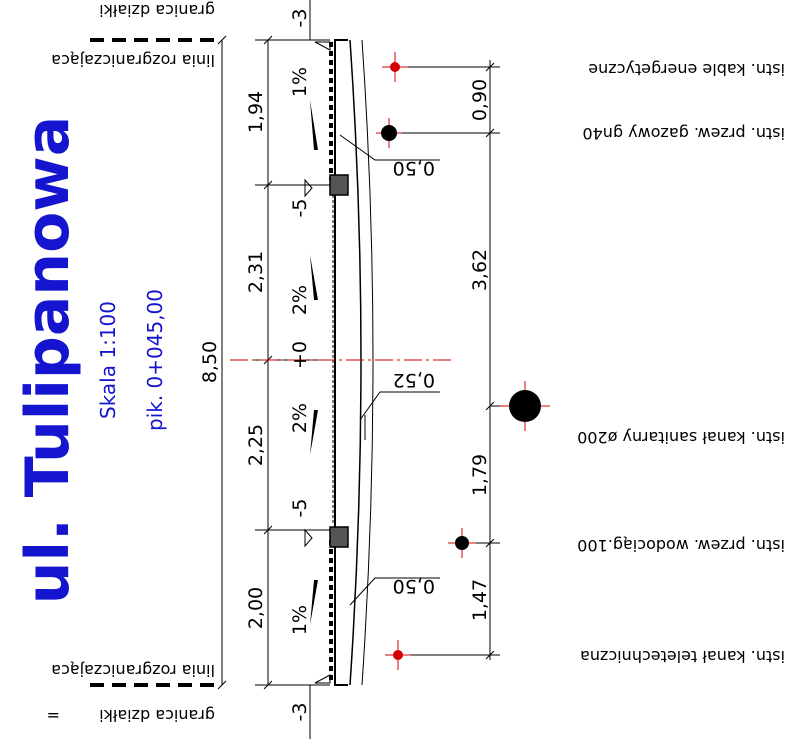 This screenshot has width=796, height=739. I want to click on curb-height-bottom: -5, so click(300, 508).